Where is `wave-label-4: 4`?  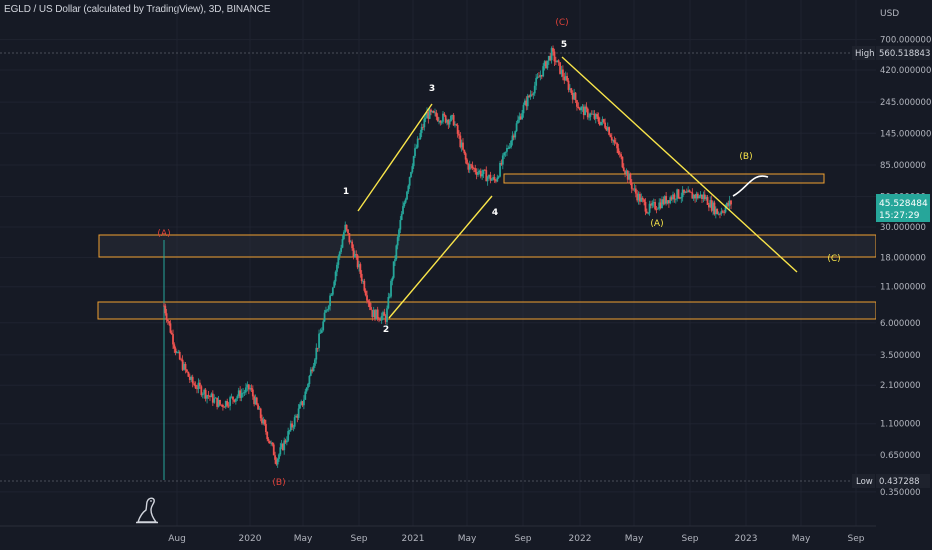
wave-label-4: 4 is located at coordinates (495, 213).